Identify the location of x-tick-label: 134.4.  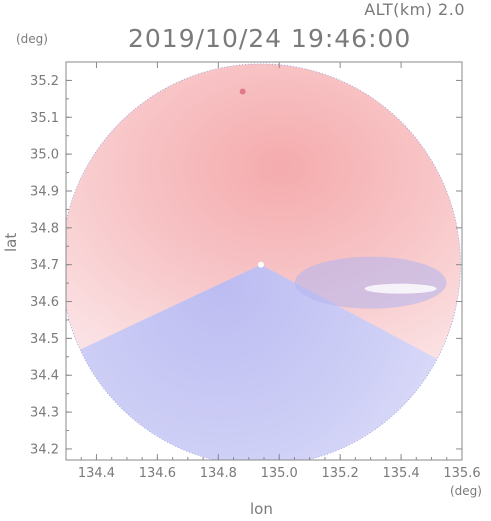
(96, 473).